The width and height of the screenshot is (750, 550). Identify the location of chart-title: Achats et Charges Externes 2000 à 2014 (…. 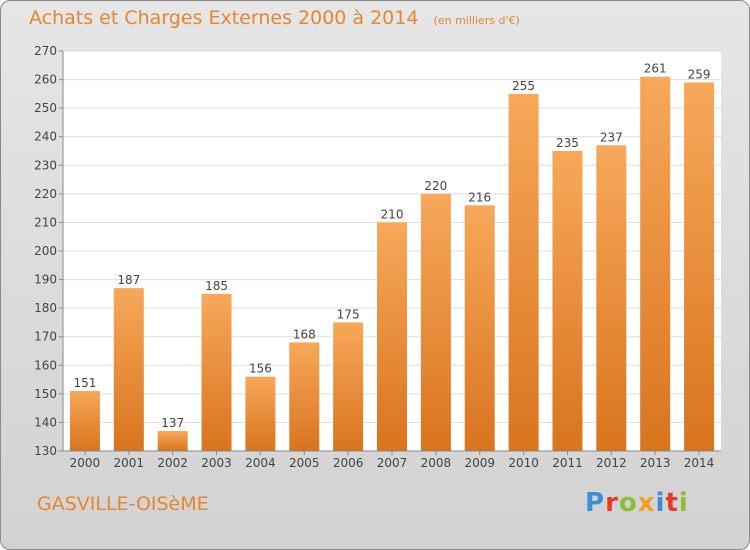
(274, 18).